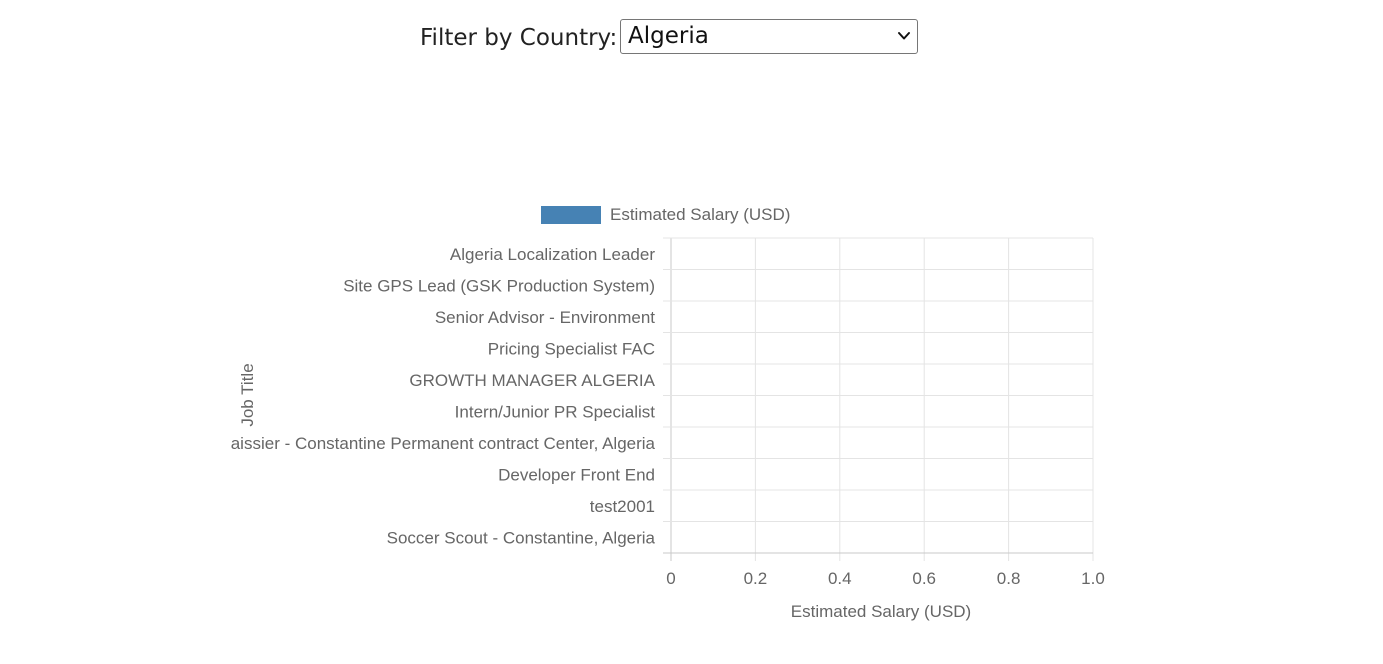  I want to click on filter-bar: Filter by Country:, so click(518, 37).